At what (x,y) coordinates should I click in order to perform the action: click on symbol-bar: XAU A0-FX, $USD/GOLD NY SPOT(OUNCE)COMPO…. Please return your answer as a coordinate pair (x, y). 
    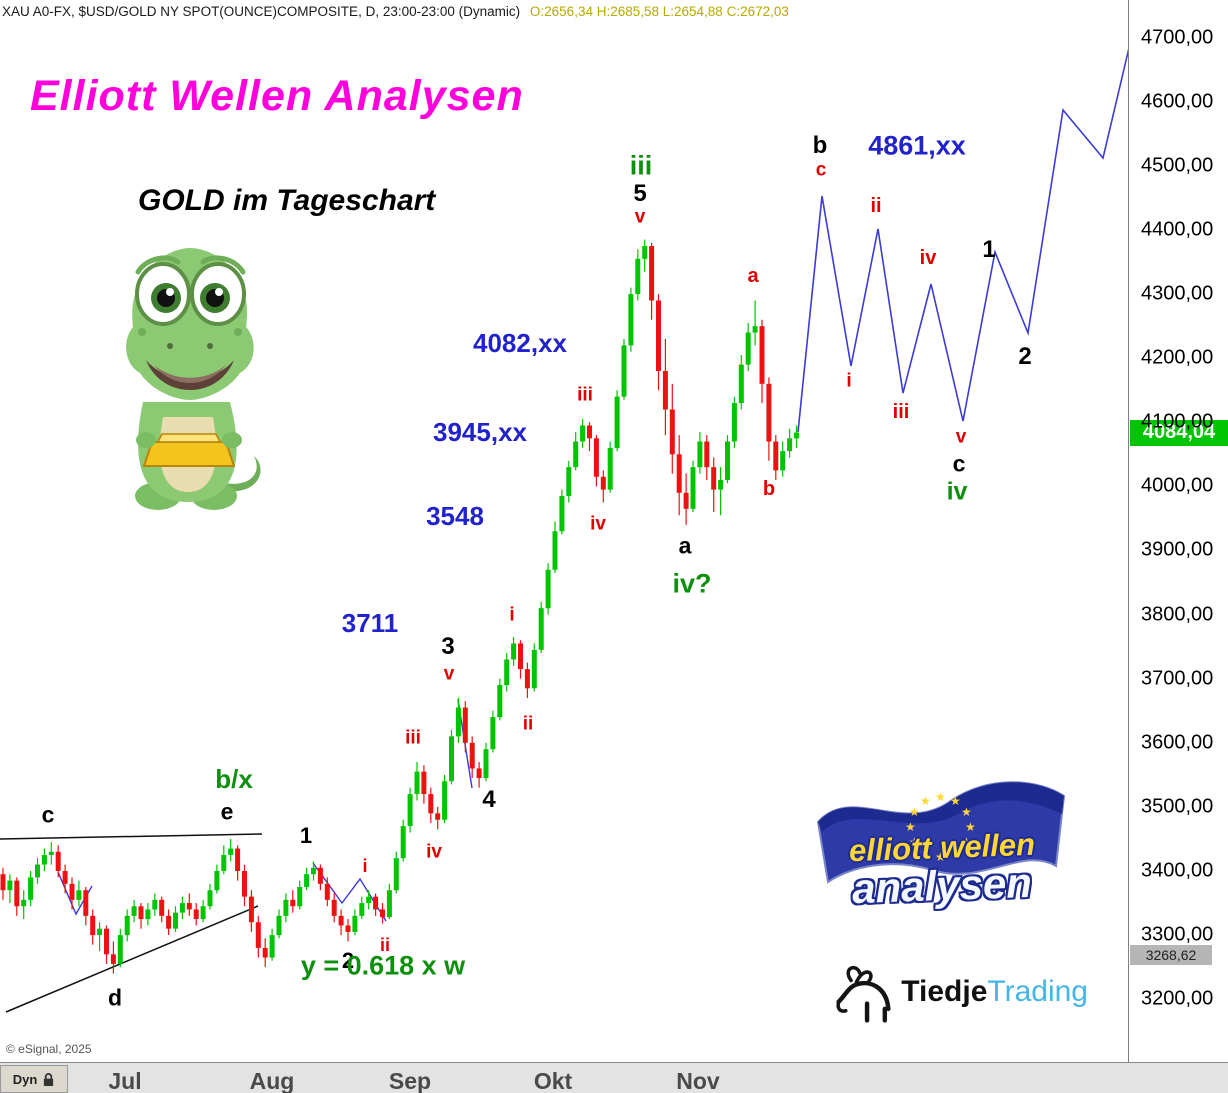
    Looking at the image, I should click on (395, 11).